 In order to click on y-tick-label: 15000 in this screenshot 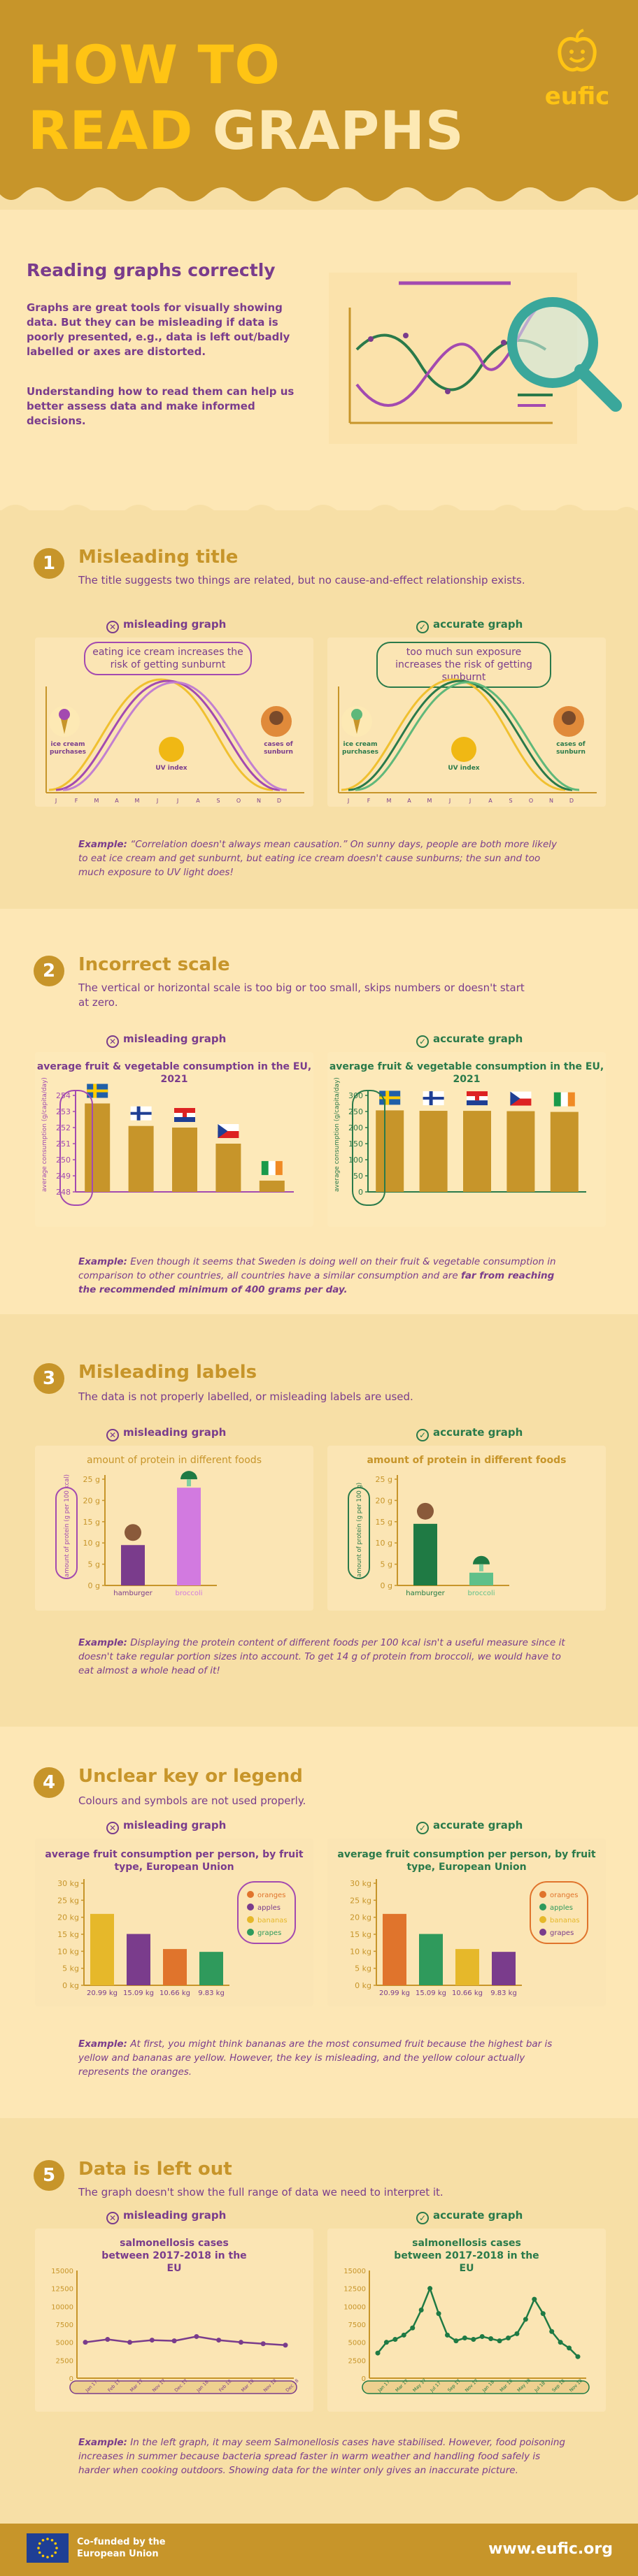, I will do `click(62, 2271)`.